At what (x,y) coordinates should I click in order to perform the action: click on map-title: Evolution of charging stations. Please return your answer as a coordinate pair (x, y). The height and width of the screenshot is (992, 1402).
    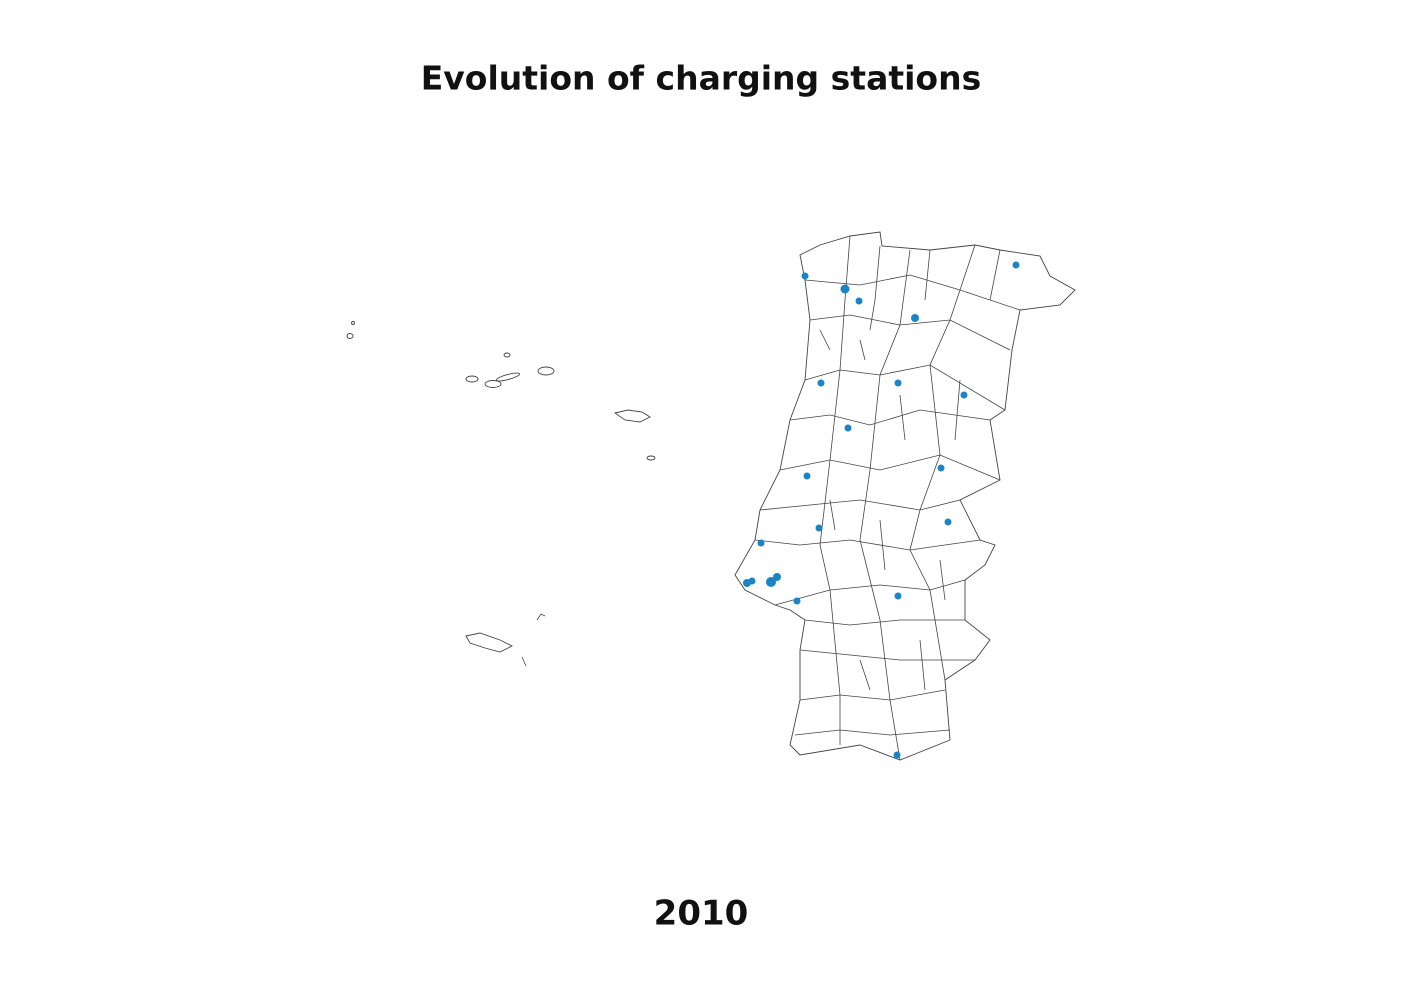
    Looking at the image, I should click on (701, 78).